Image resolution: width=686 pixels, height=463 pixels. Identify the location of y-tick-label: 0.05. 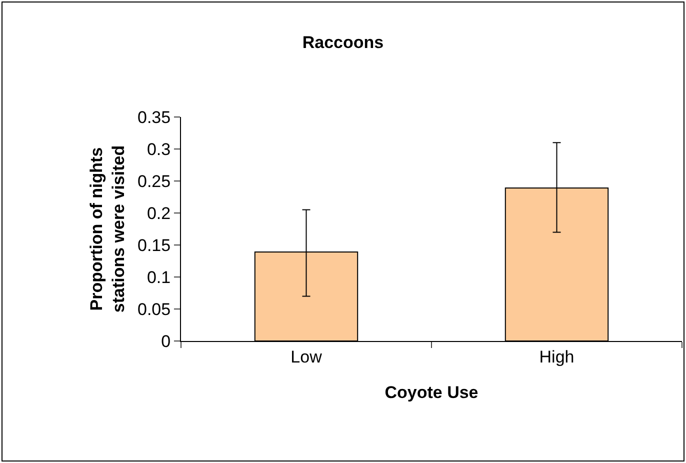
(154, 309).